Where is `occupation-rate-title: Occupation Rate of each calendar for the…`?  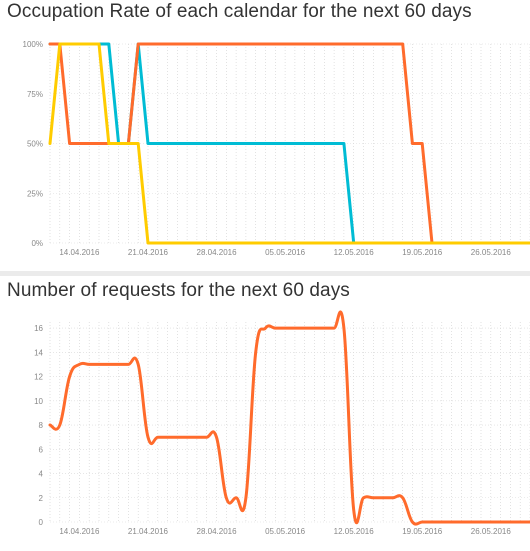
occupation-rate-title: Occupation Rate of each calendar for the… is located at coordinates (239, 11).